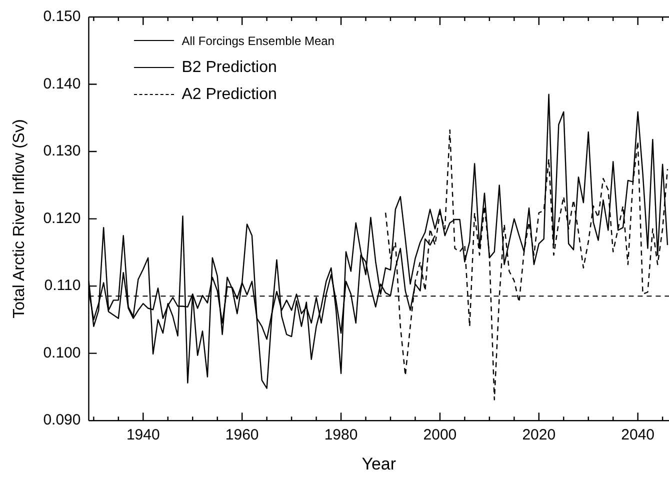  Describe the element at coordinates (62, 285) in the screenshot. I see `y-tick-label: 0.110` at that location.